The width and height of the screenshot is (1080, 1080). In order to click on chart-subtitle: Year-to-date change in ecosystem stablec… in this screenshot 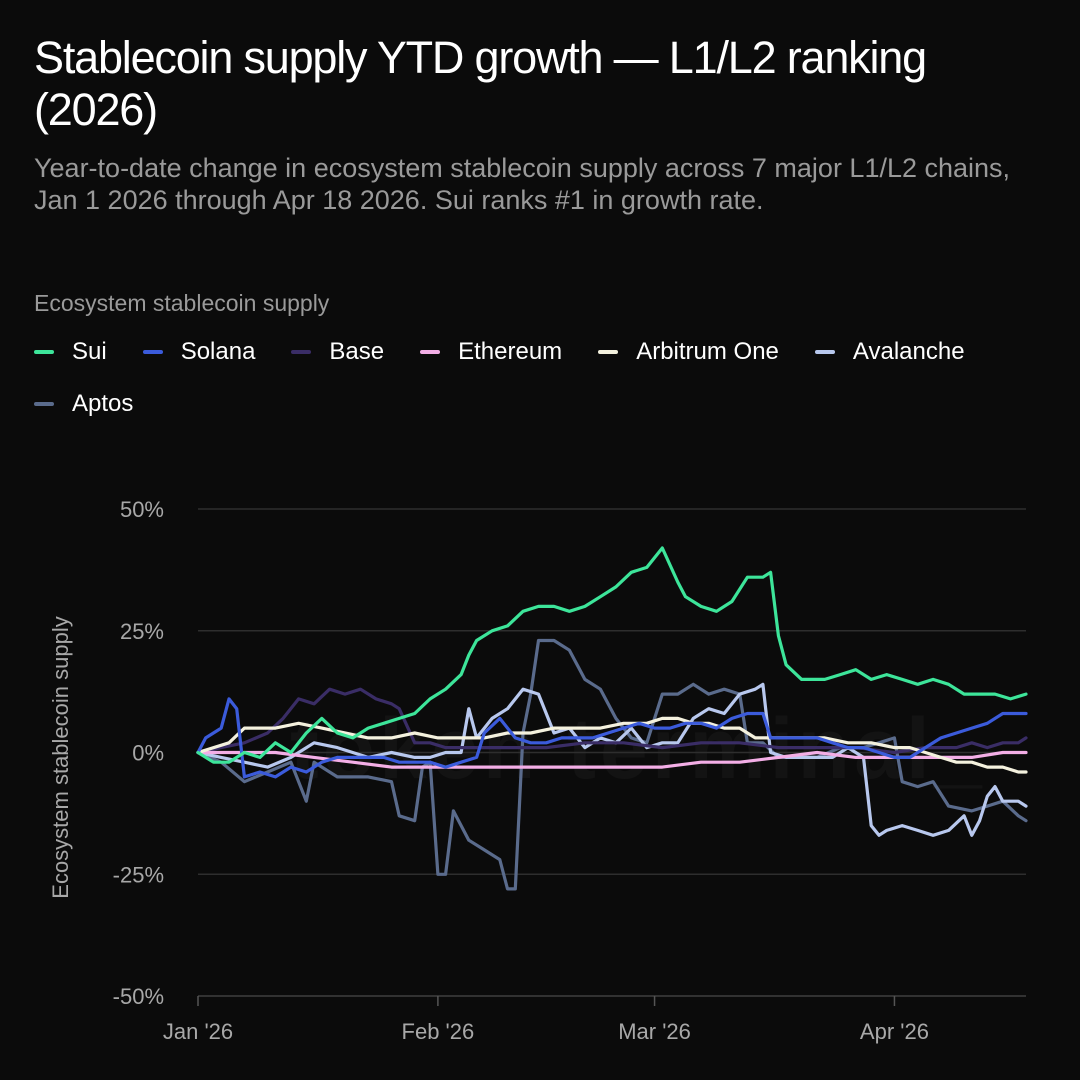, I will do `click(522, 184)`.